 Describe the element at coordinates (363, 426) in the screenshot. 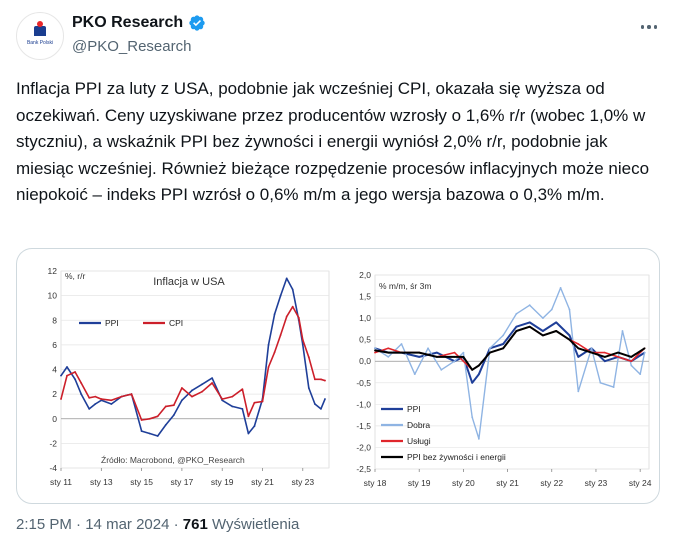

I see `y-tick-label: -1,5` at that location.